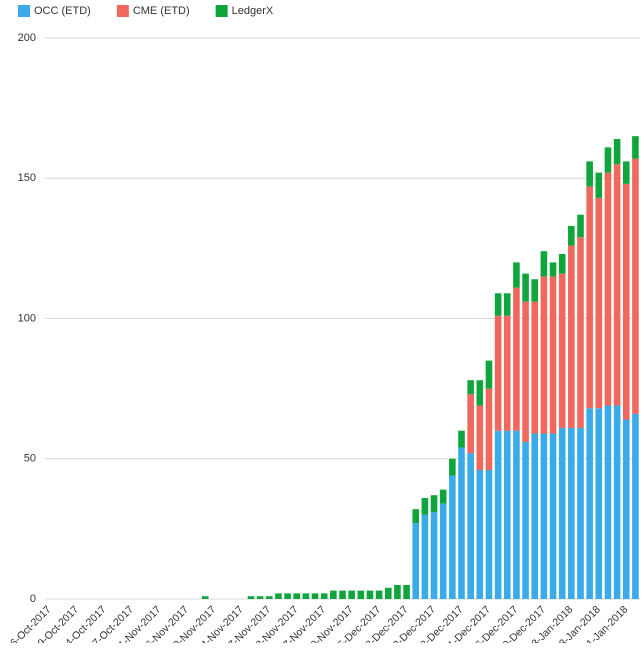  Describe the element at coordinates (253, 11) in the screenshot. I see `legend-label: LedgerX` at that location.